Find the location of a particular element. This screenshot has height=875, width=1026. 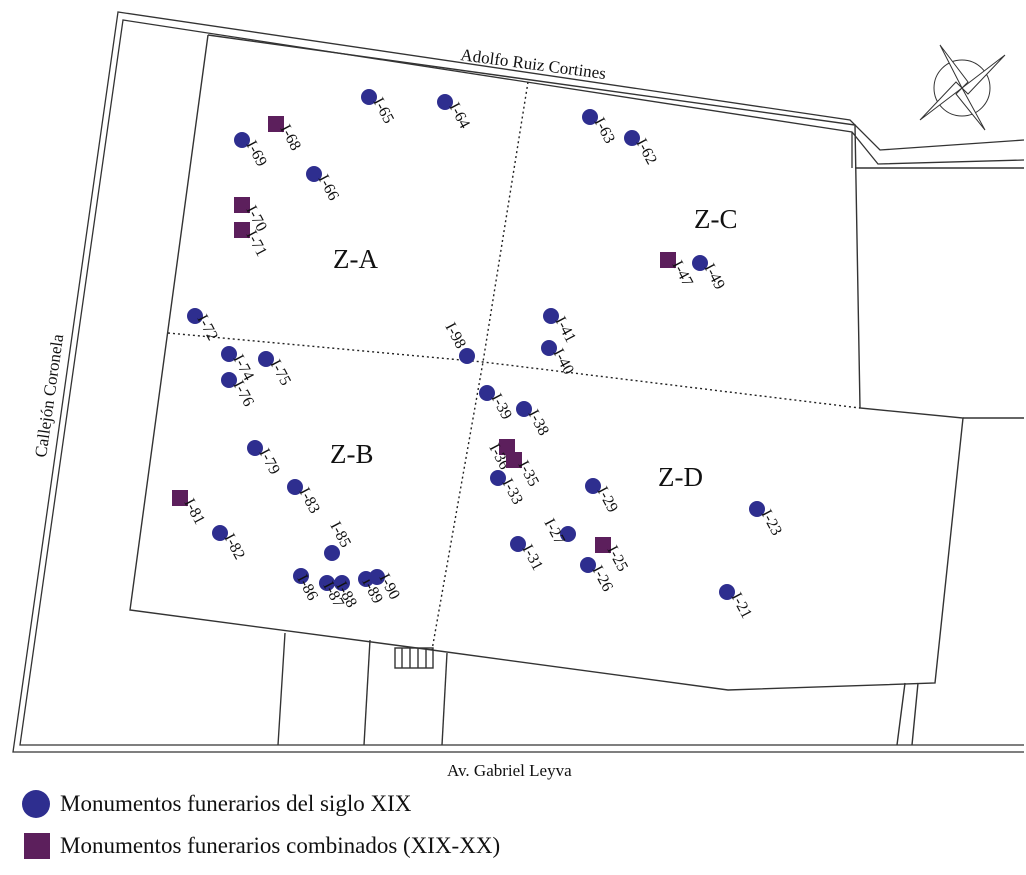

monument-label: I-98 is located at coordinates (455, 336).